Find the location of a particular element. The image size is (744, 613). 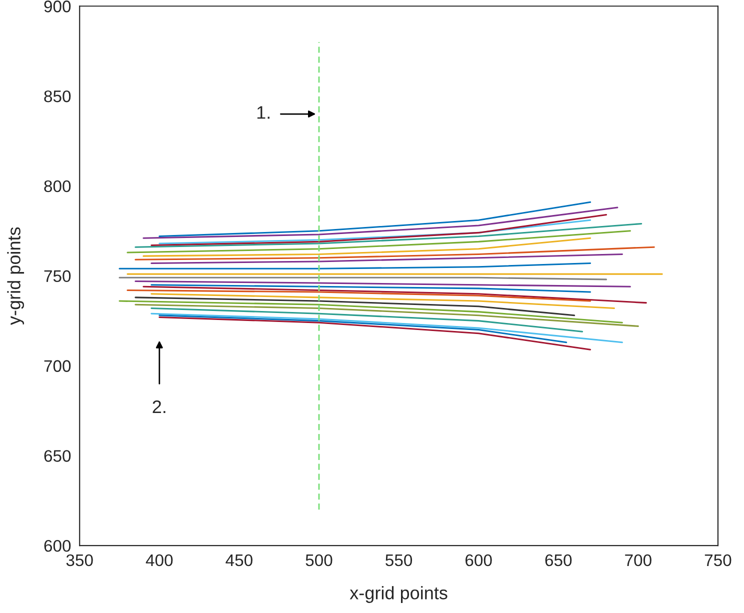

y-tick-label: 700 is located at coordinates (57, 366).